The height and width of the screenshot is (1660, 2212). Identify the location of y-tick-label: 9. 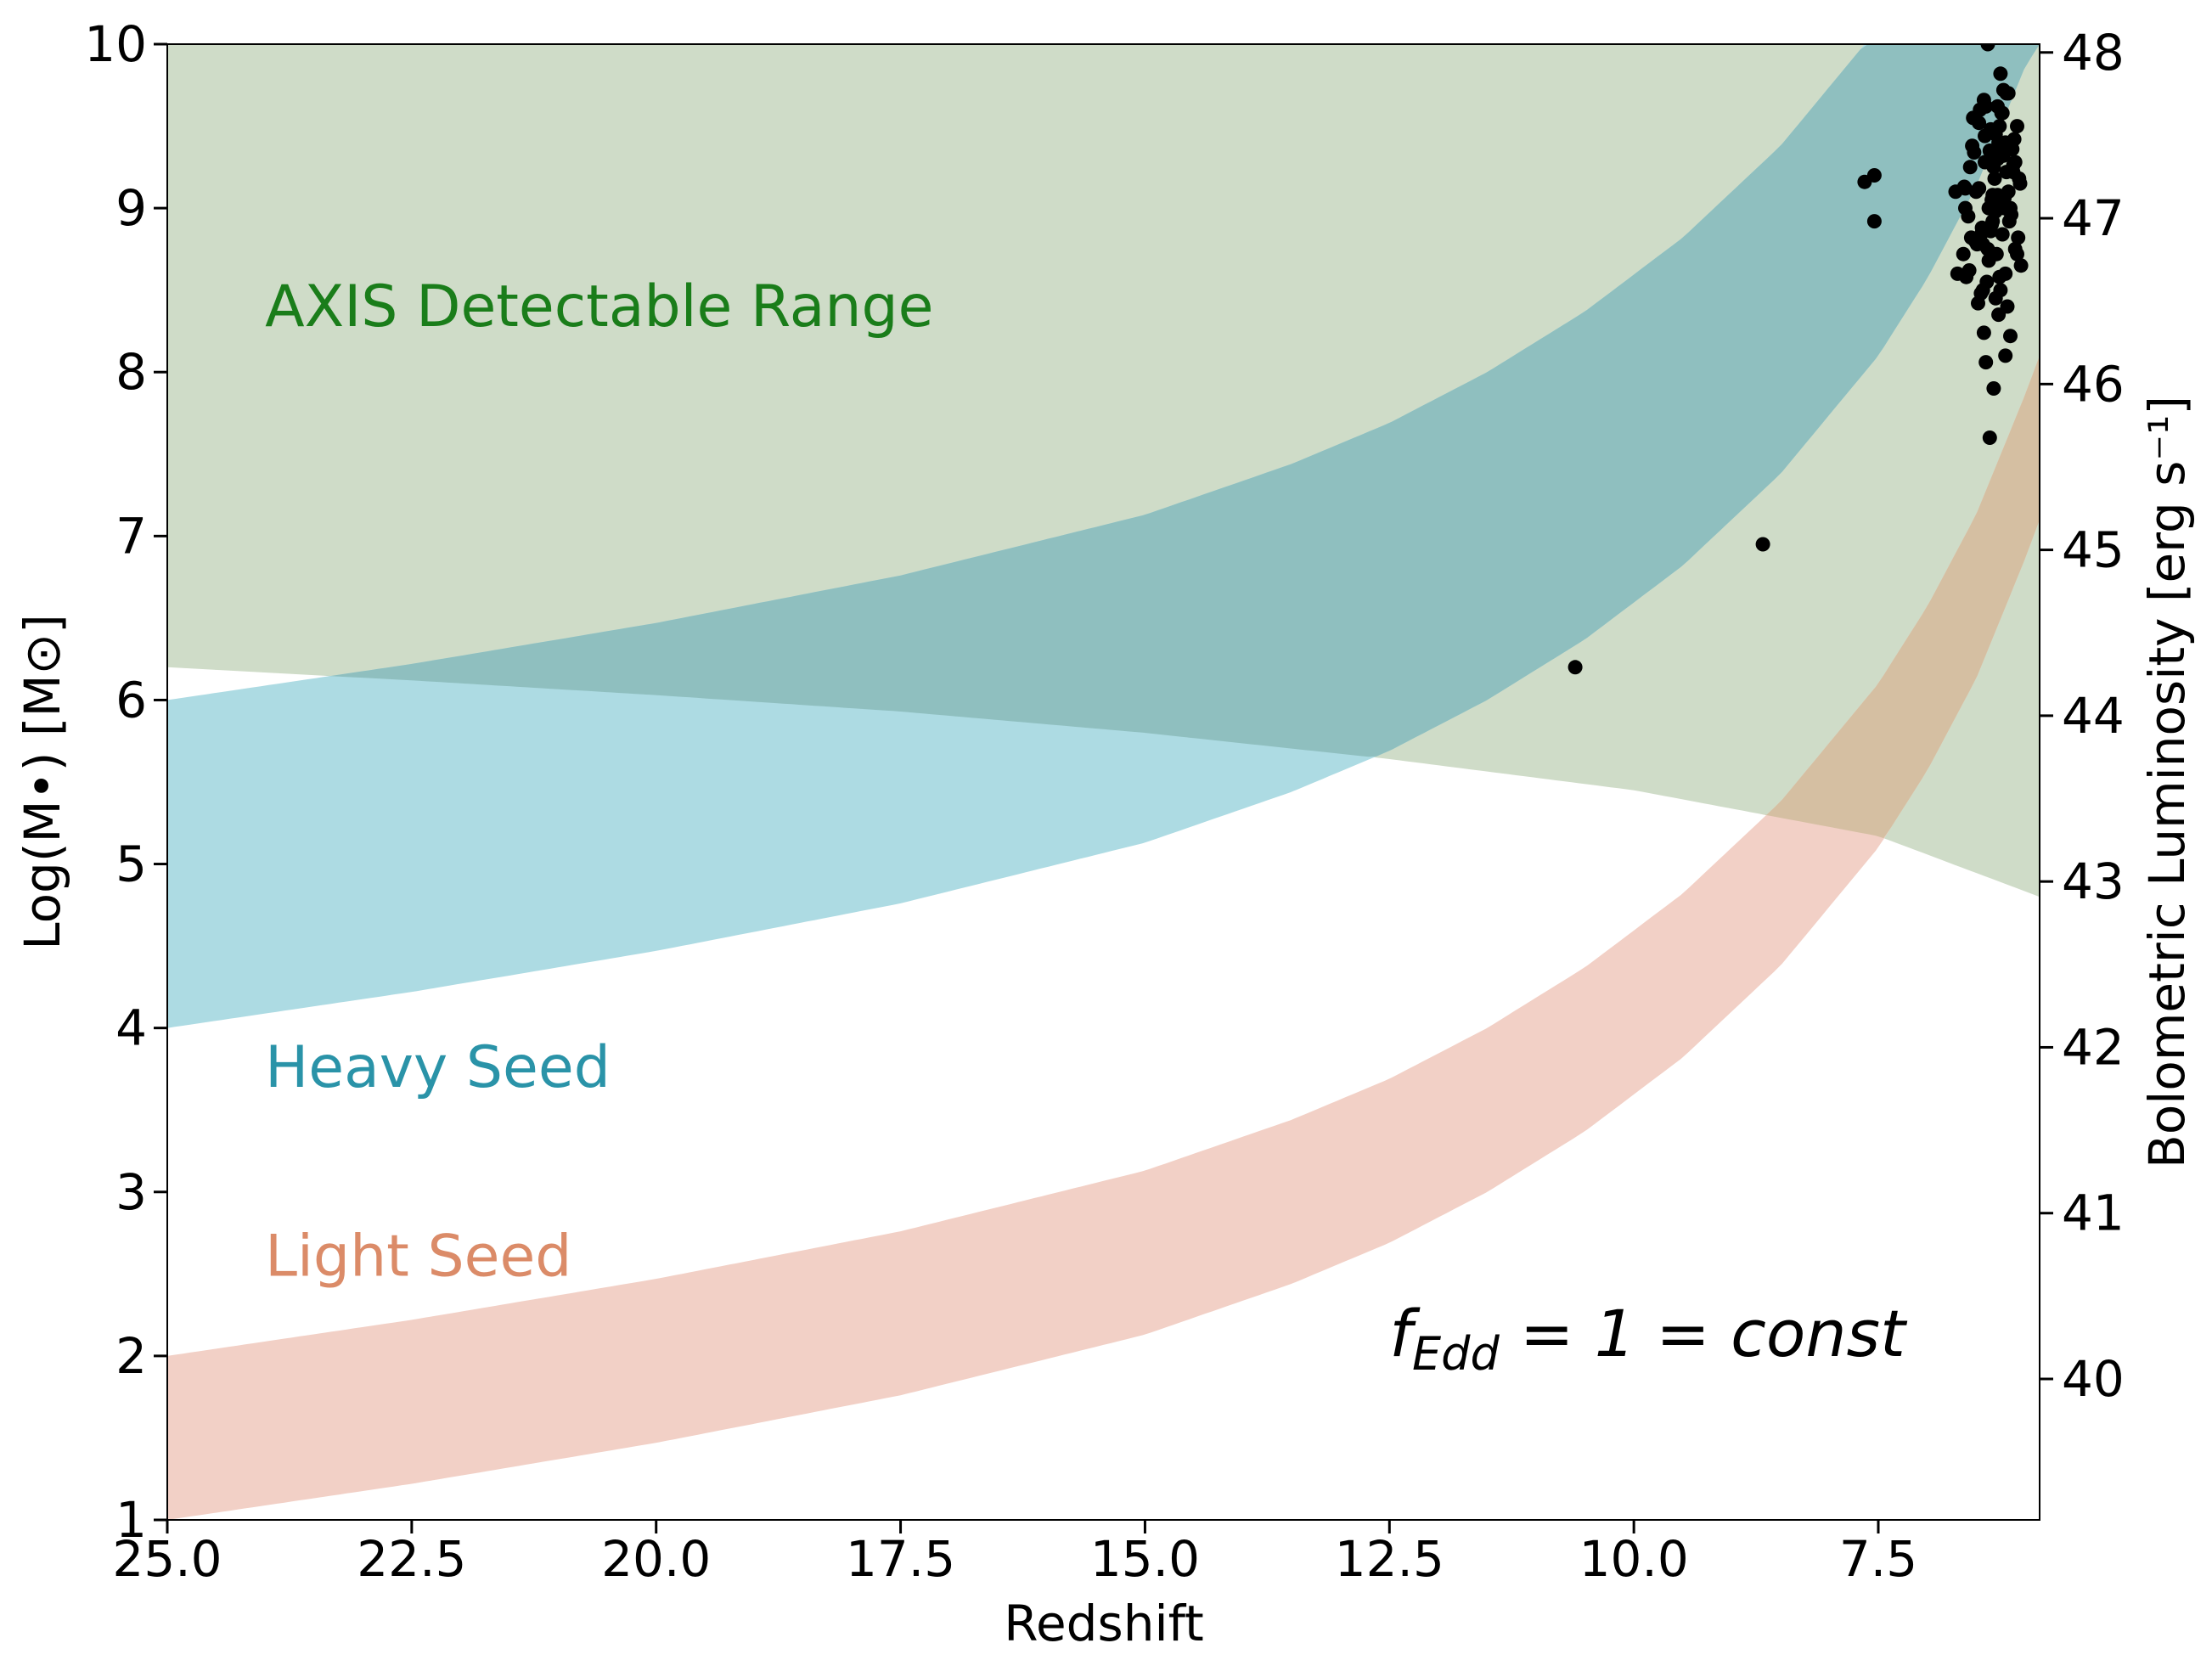
(131, 208).